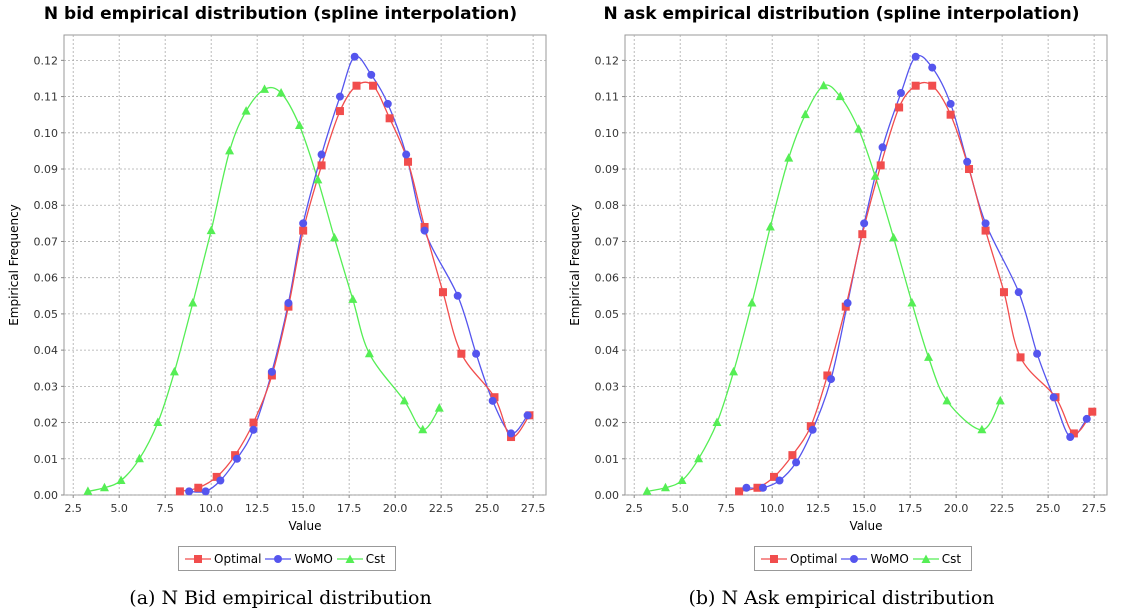 The image size is (1122, 615). What do you see at coordinates (303, 508) in the screenshot?
I see `x-tick-label: 15.0` at bounding box center [303, 508].